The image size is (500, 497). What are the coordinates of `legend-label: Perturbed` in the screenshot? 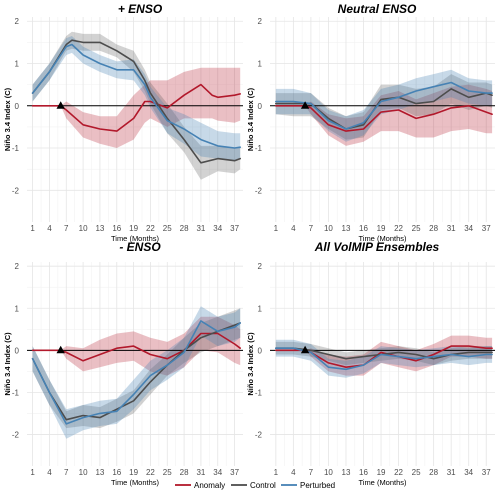 It's located at (317, 485).